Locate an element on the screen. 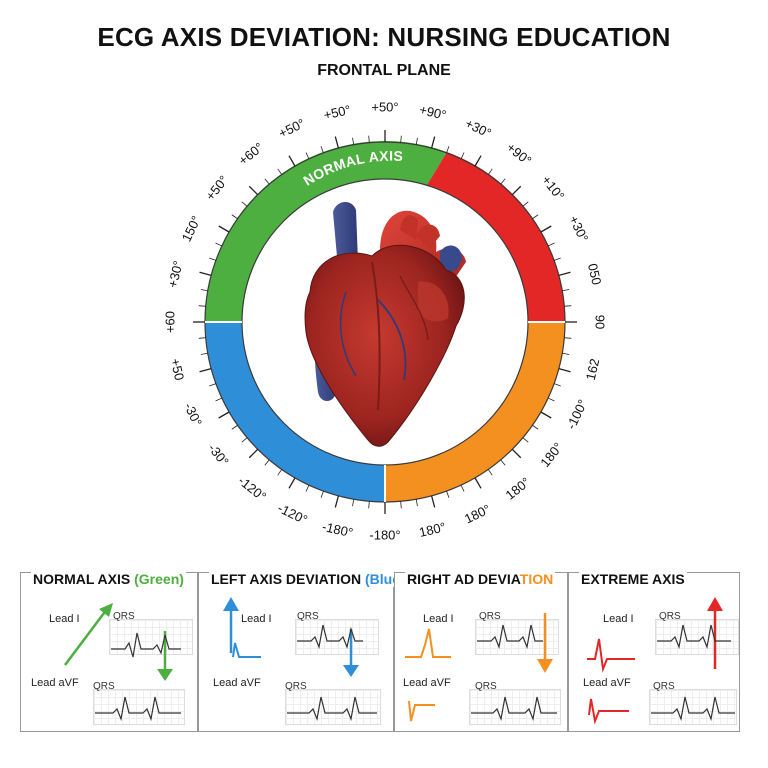 This screenshot has width=768, height=768. page-title: ECG AXIS DEVIATION: NURSING EDUCATION is located at coordinates (384, 37).